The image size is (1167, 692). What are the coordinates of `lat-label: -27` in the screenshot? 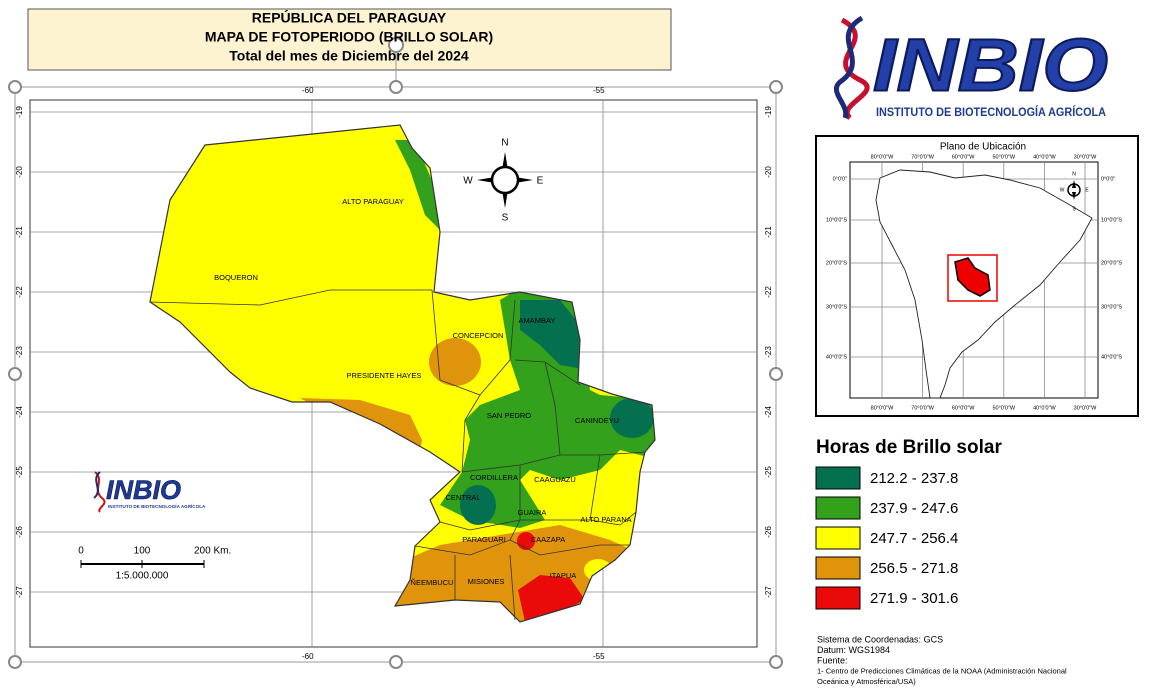 It's located at (19, 592).